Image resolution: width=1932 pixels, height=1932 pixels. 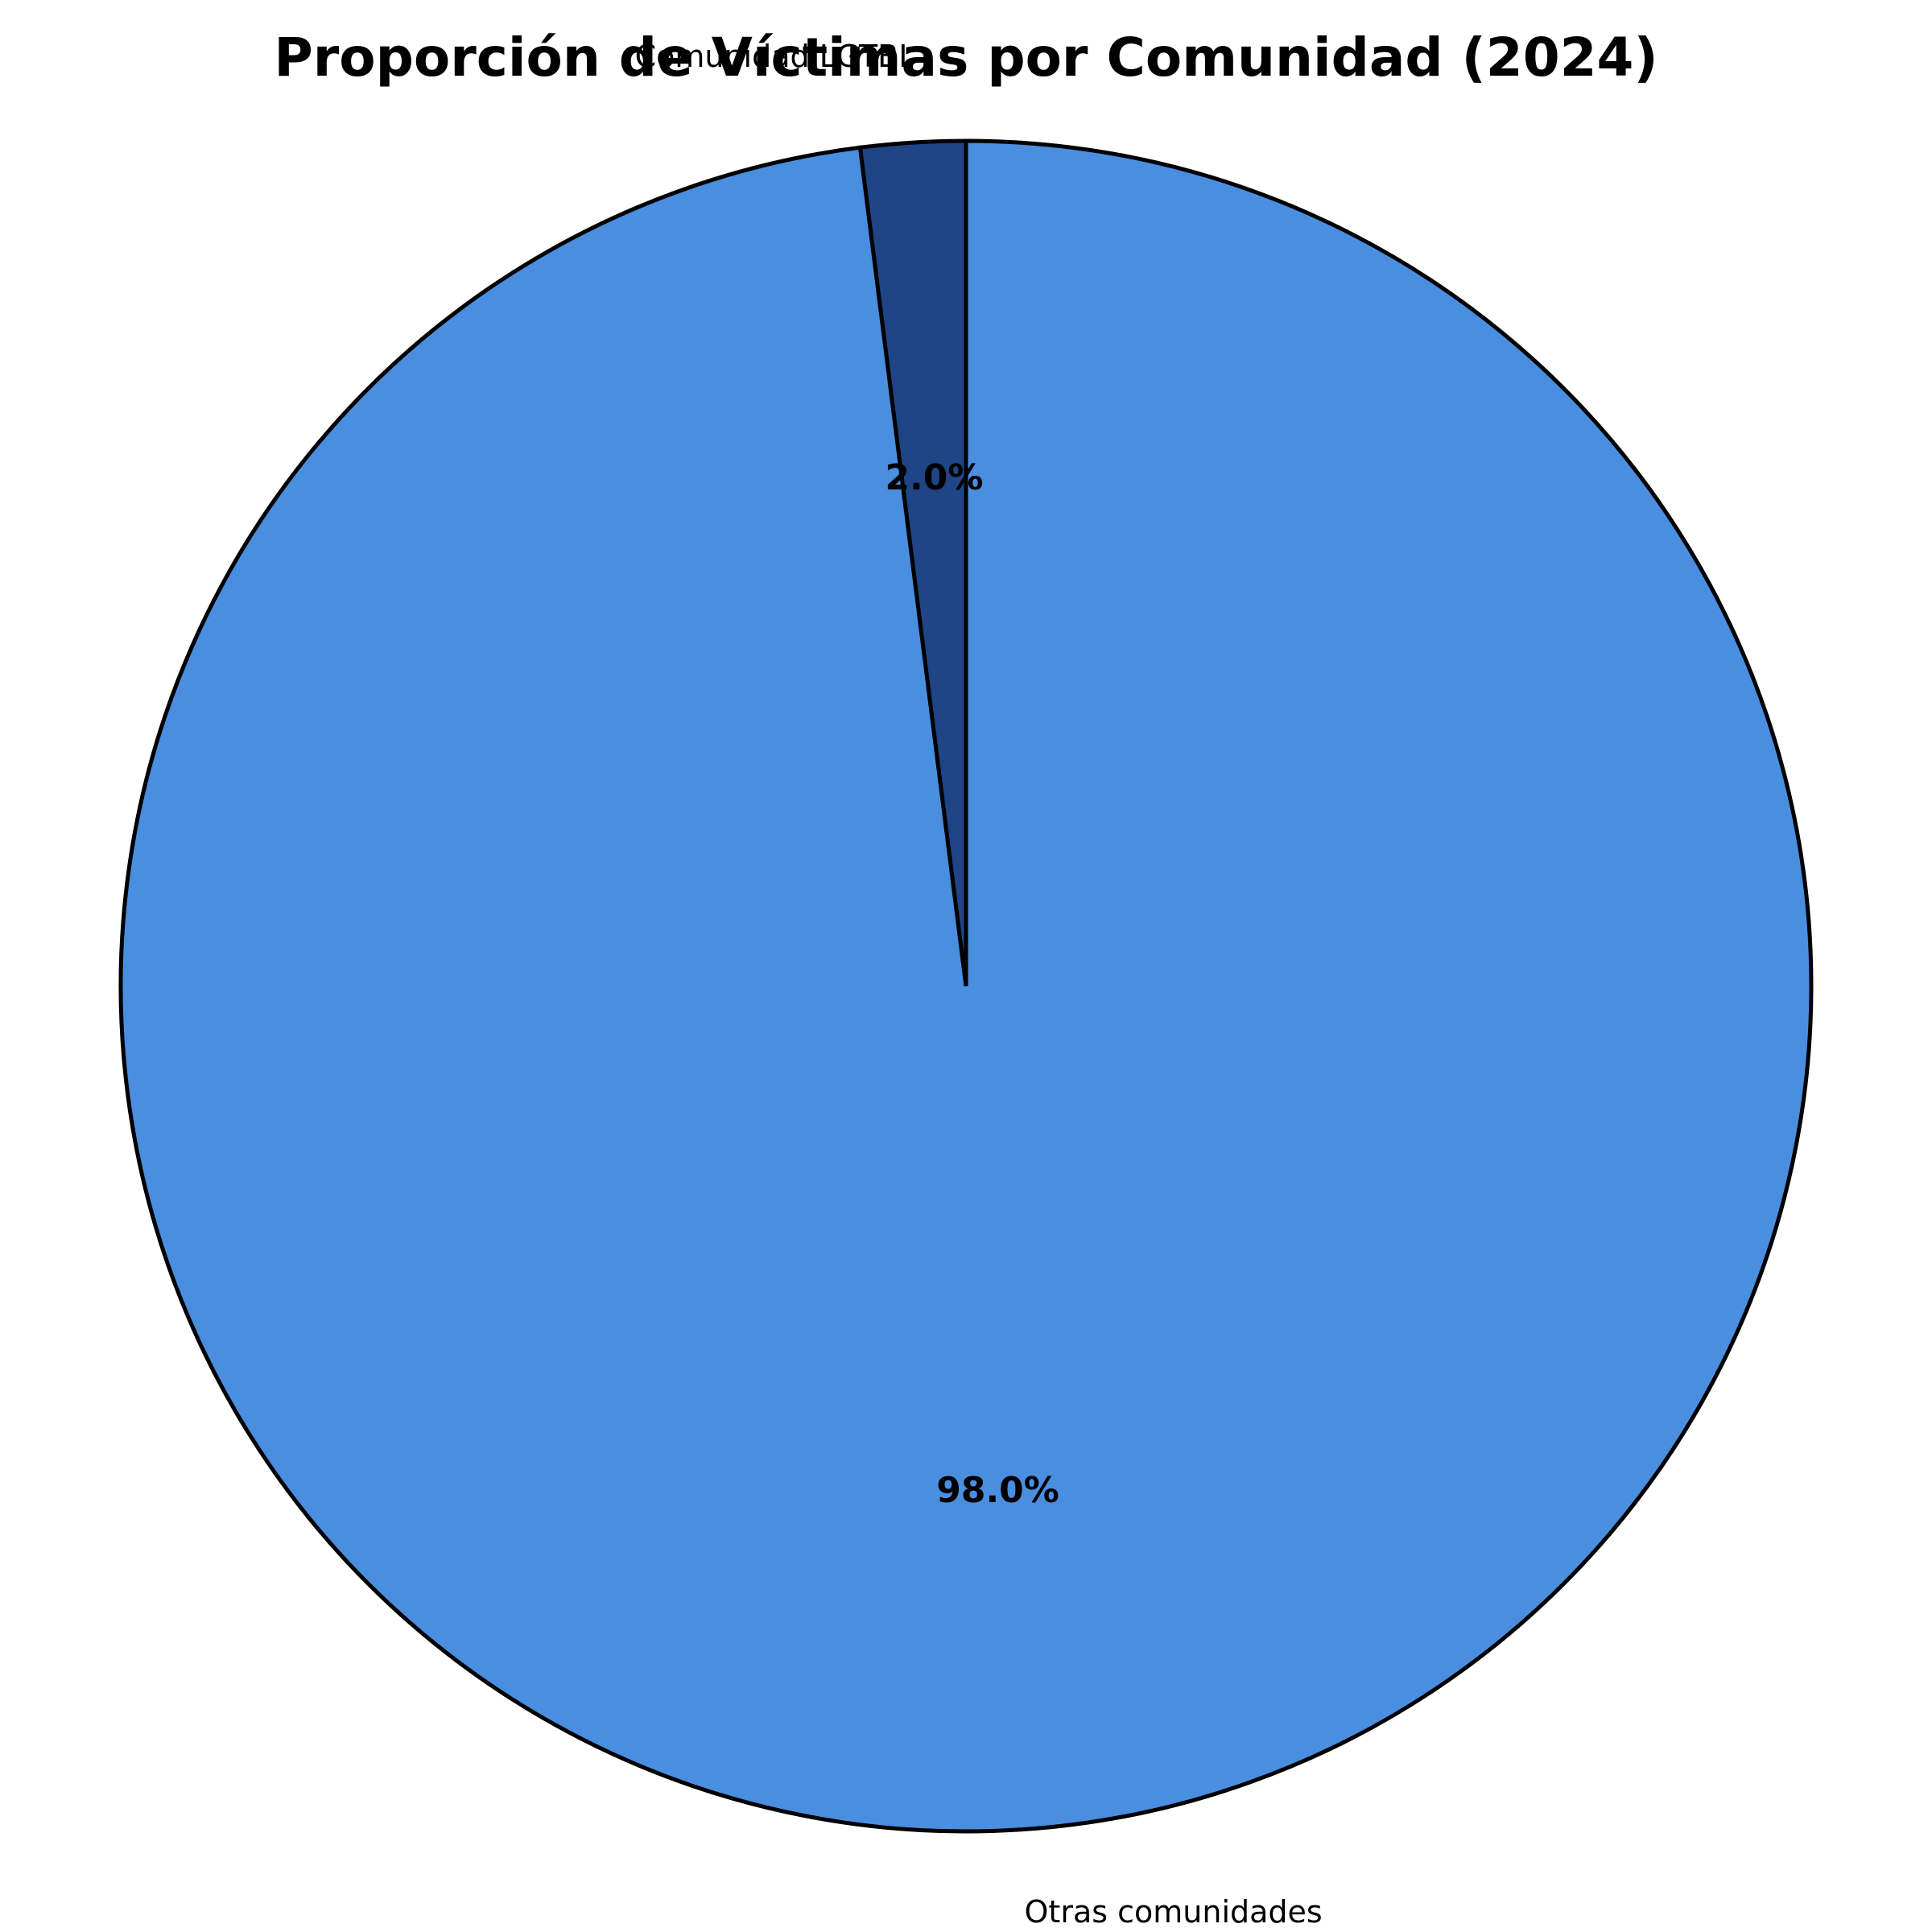 I want to click on slice-percent-label-1: 98.0%, so click(x=997, y=1490).